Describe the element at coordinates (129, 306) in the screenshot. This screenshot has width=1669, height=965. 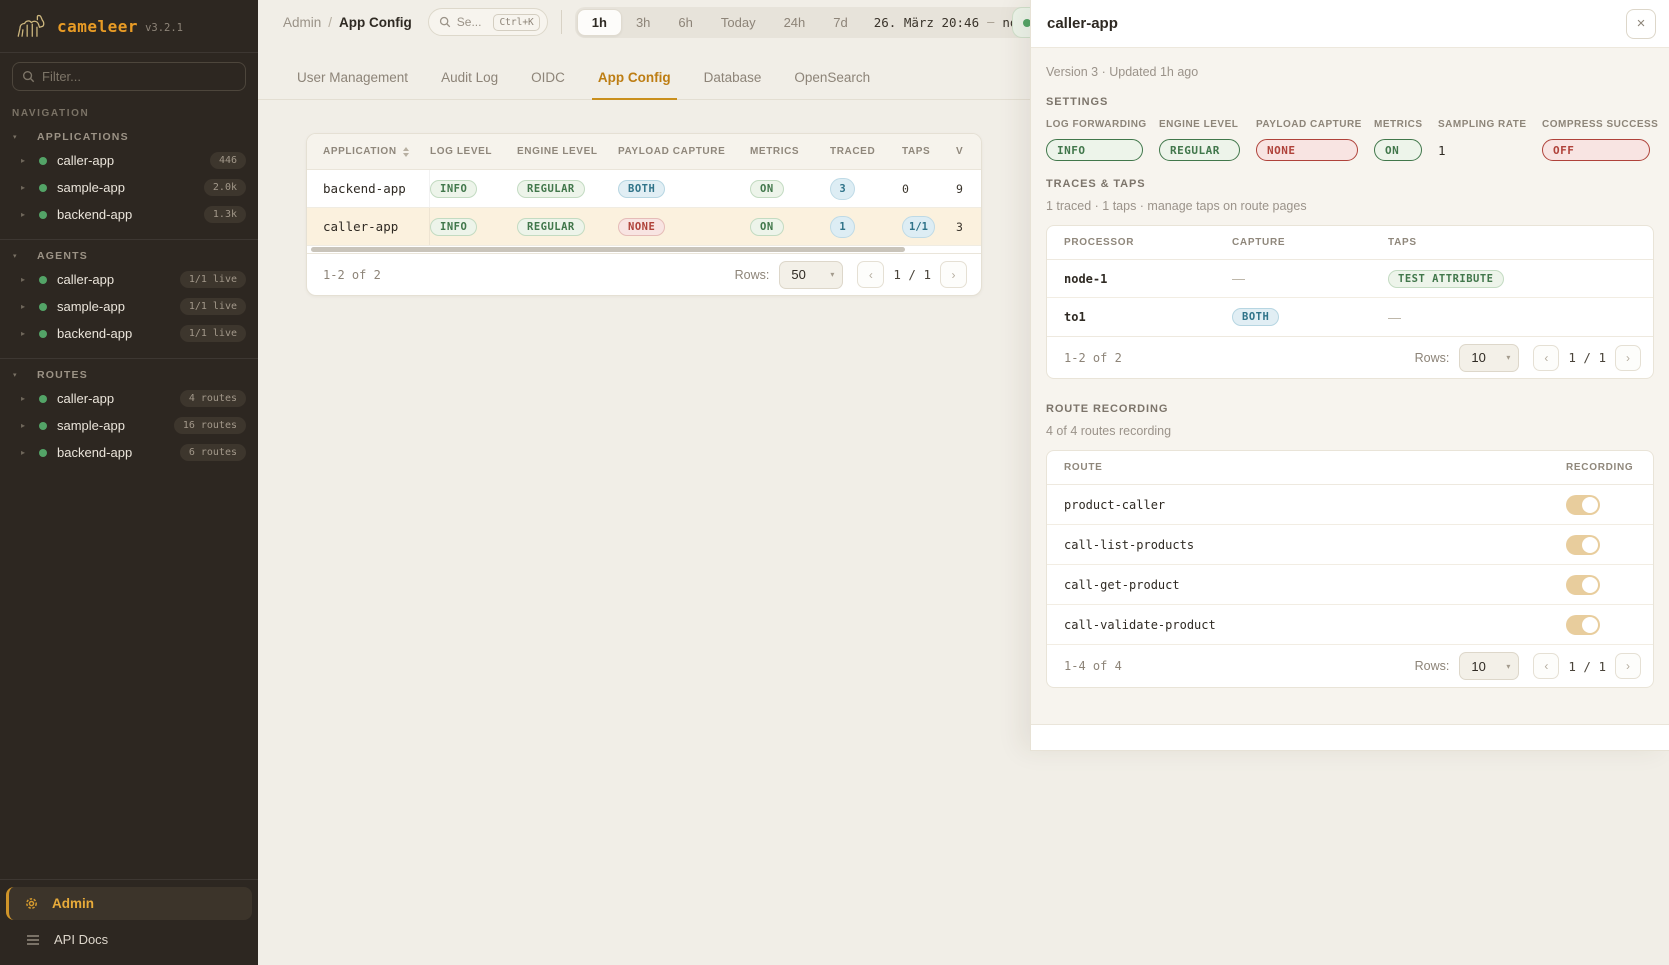
I see `sidebar-item-agents-sample-app: ▸ sample-app 1/1 live` at that location.